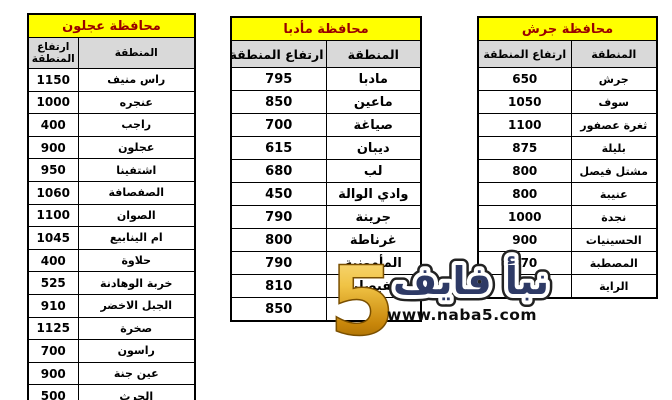 Image resolution: width=672 pixels, height=400 pixels. I want to click on elevation-cell: 500, so click(53, 392).